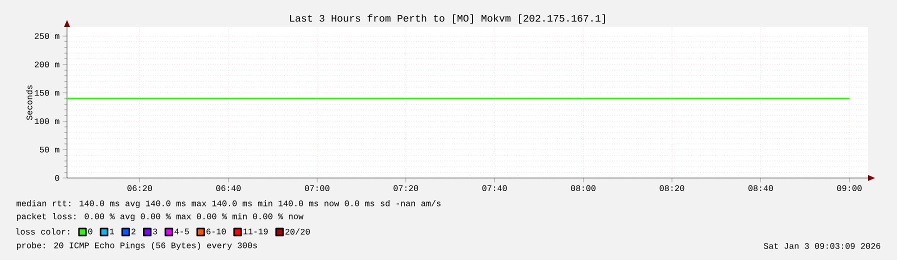  What do you see at coordinates (849, 188) in the screenshot?
I see `x-tick-label: 09:00` at bounding box center [849, 188].